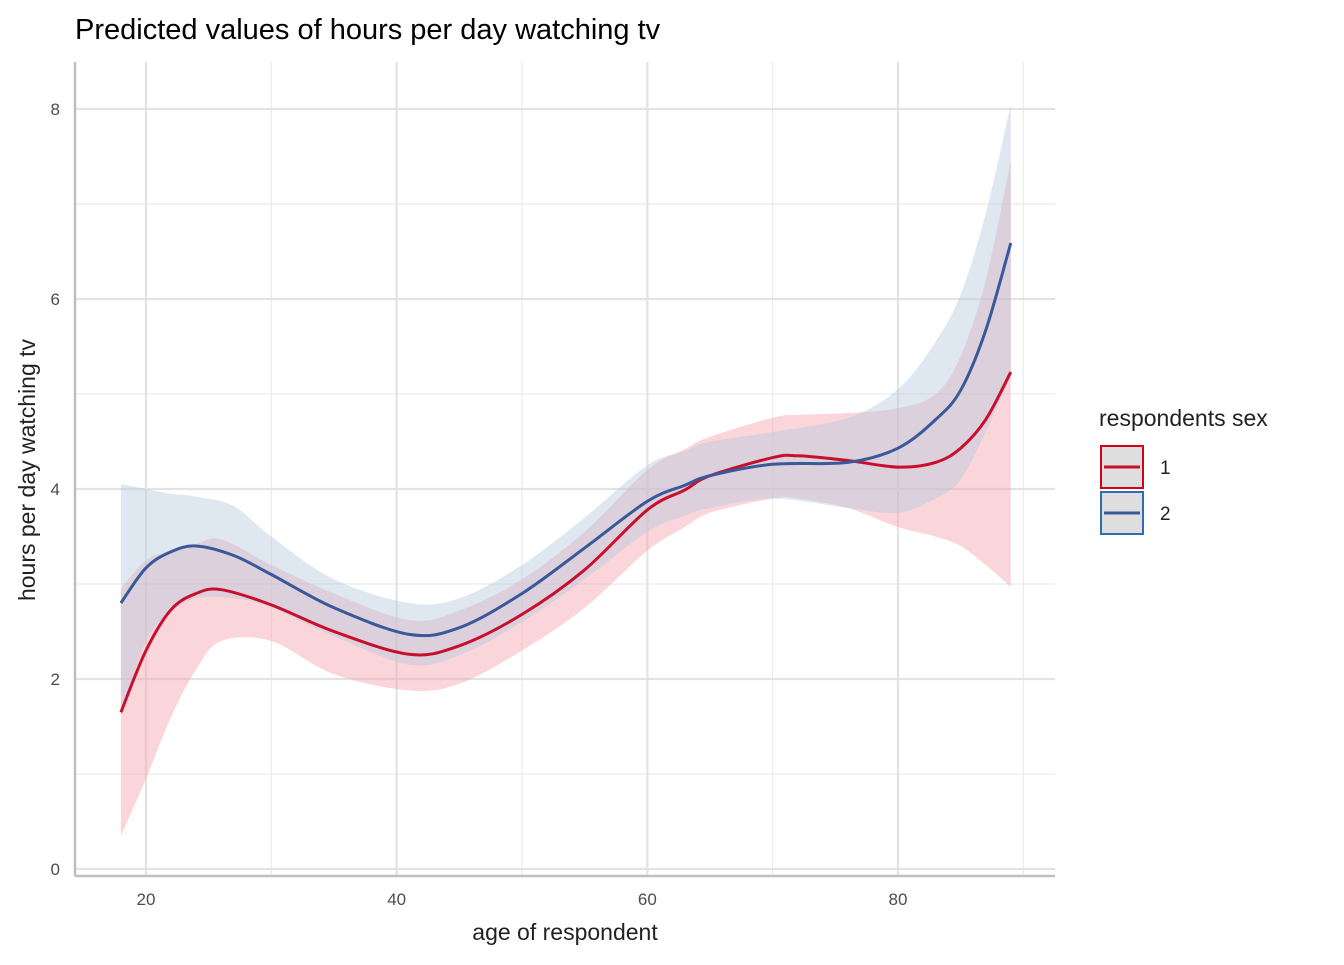 The image size is (1344, 965). I want to click on legend-item-2: 2, so click(1135, 513).